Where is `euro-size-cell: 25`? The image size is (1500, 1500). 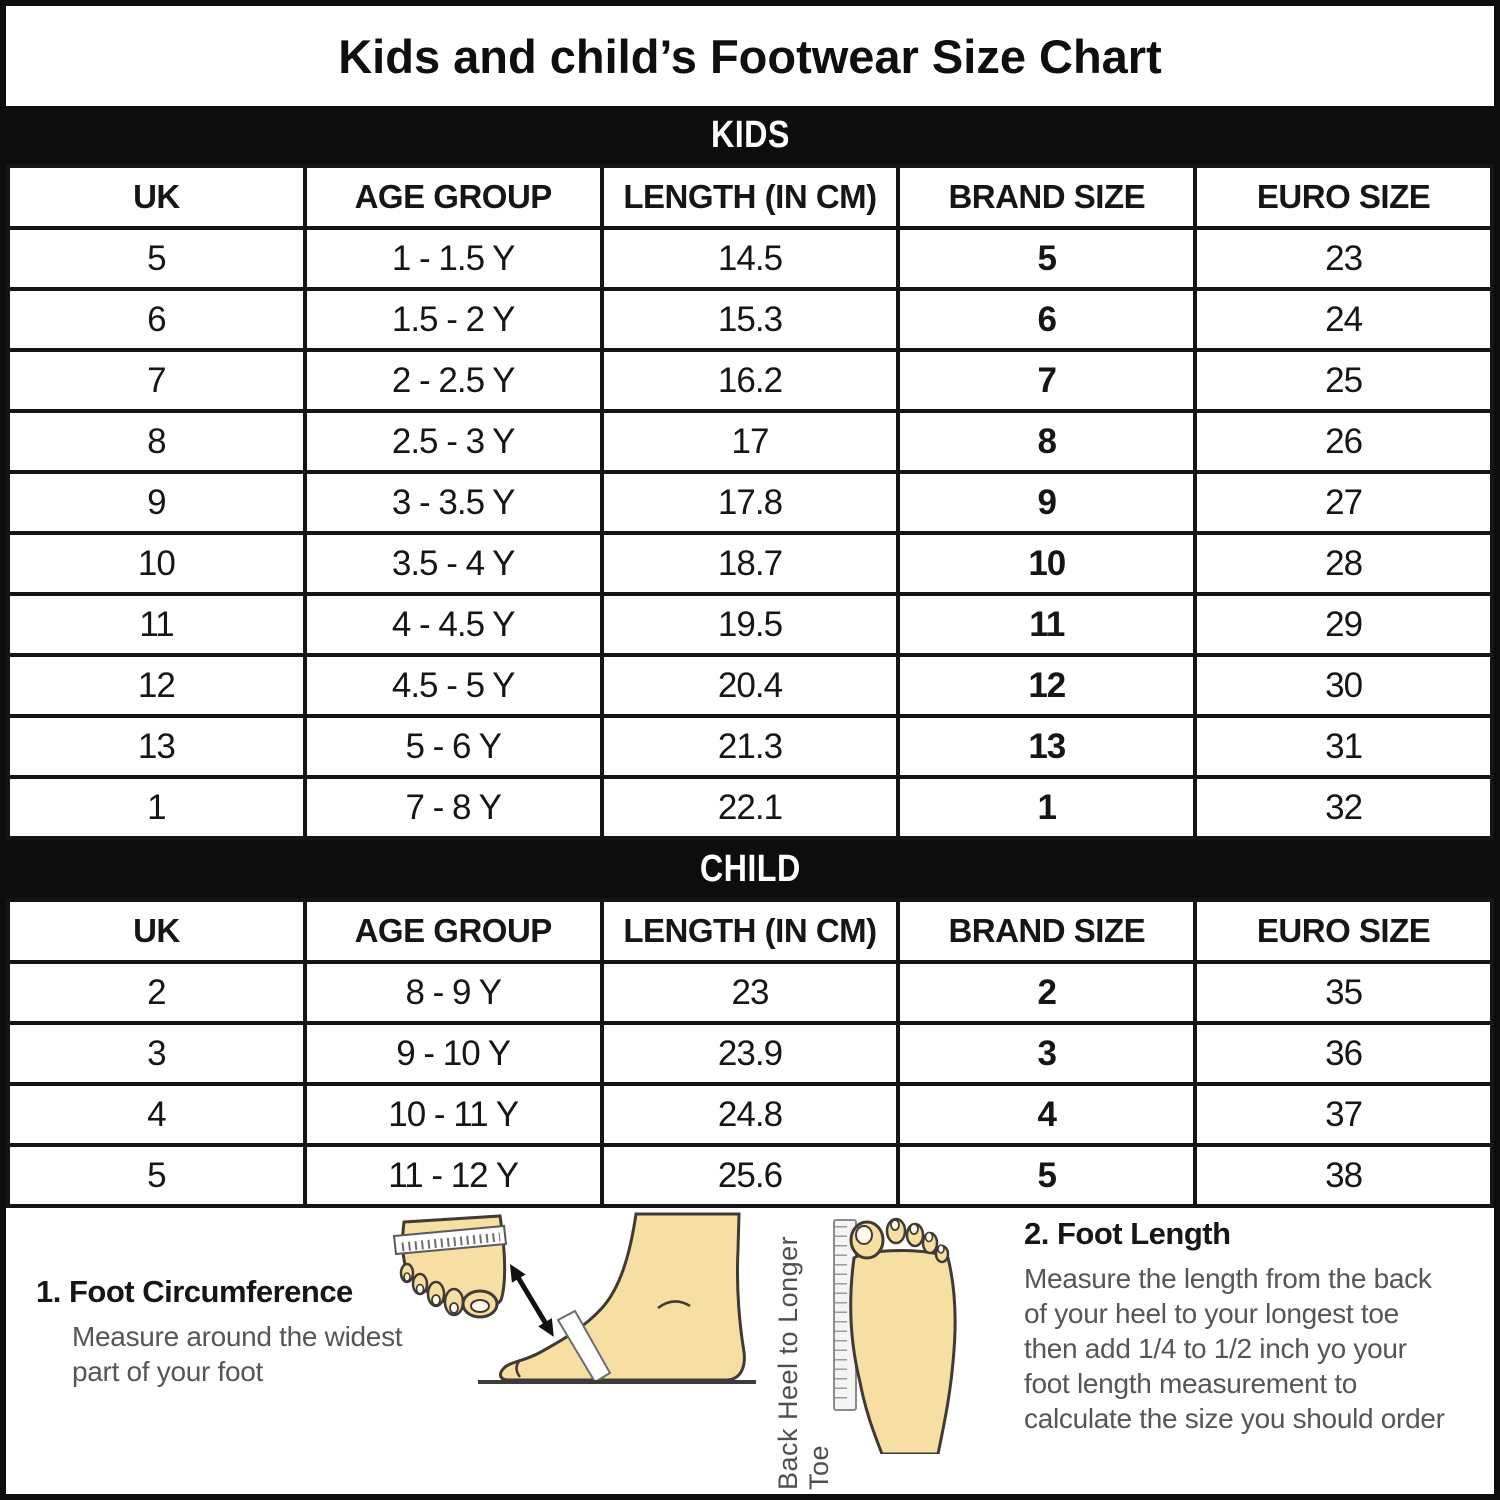
euro-size-cell: 25 is located at coordinates (1343, 380).